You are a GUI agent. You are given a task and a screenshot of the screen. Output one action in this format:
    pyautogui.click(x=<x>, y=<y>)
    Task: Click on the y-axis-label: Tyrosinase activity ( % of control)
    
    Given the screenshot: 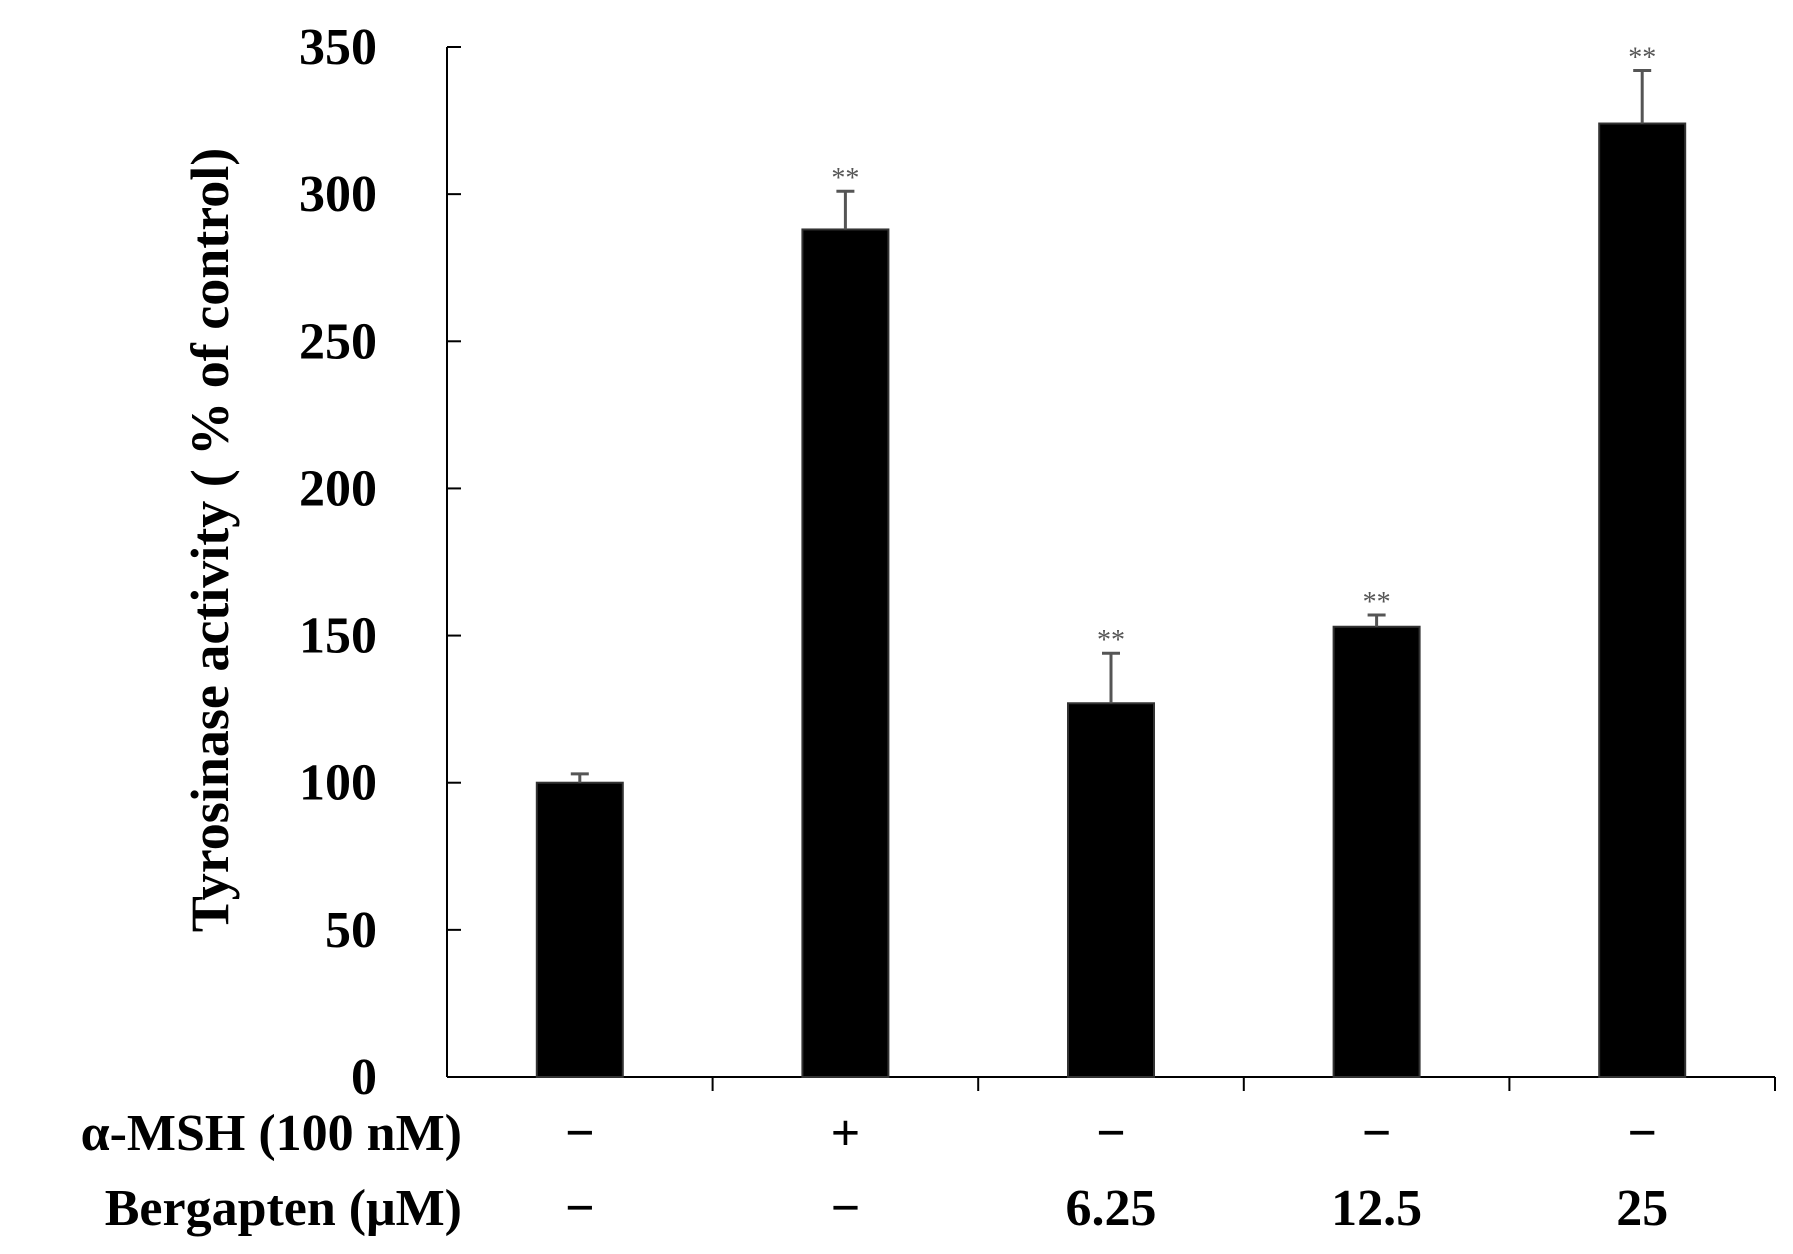 What is the action you would take?
    pyautogui.click(x=210, y=540)
    